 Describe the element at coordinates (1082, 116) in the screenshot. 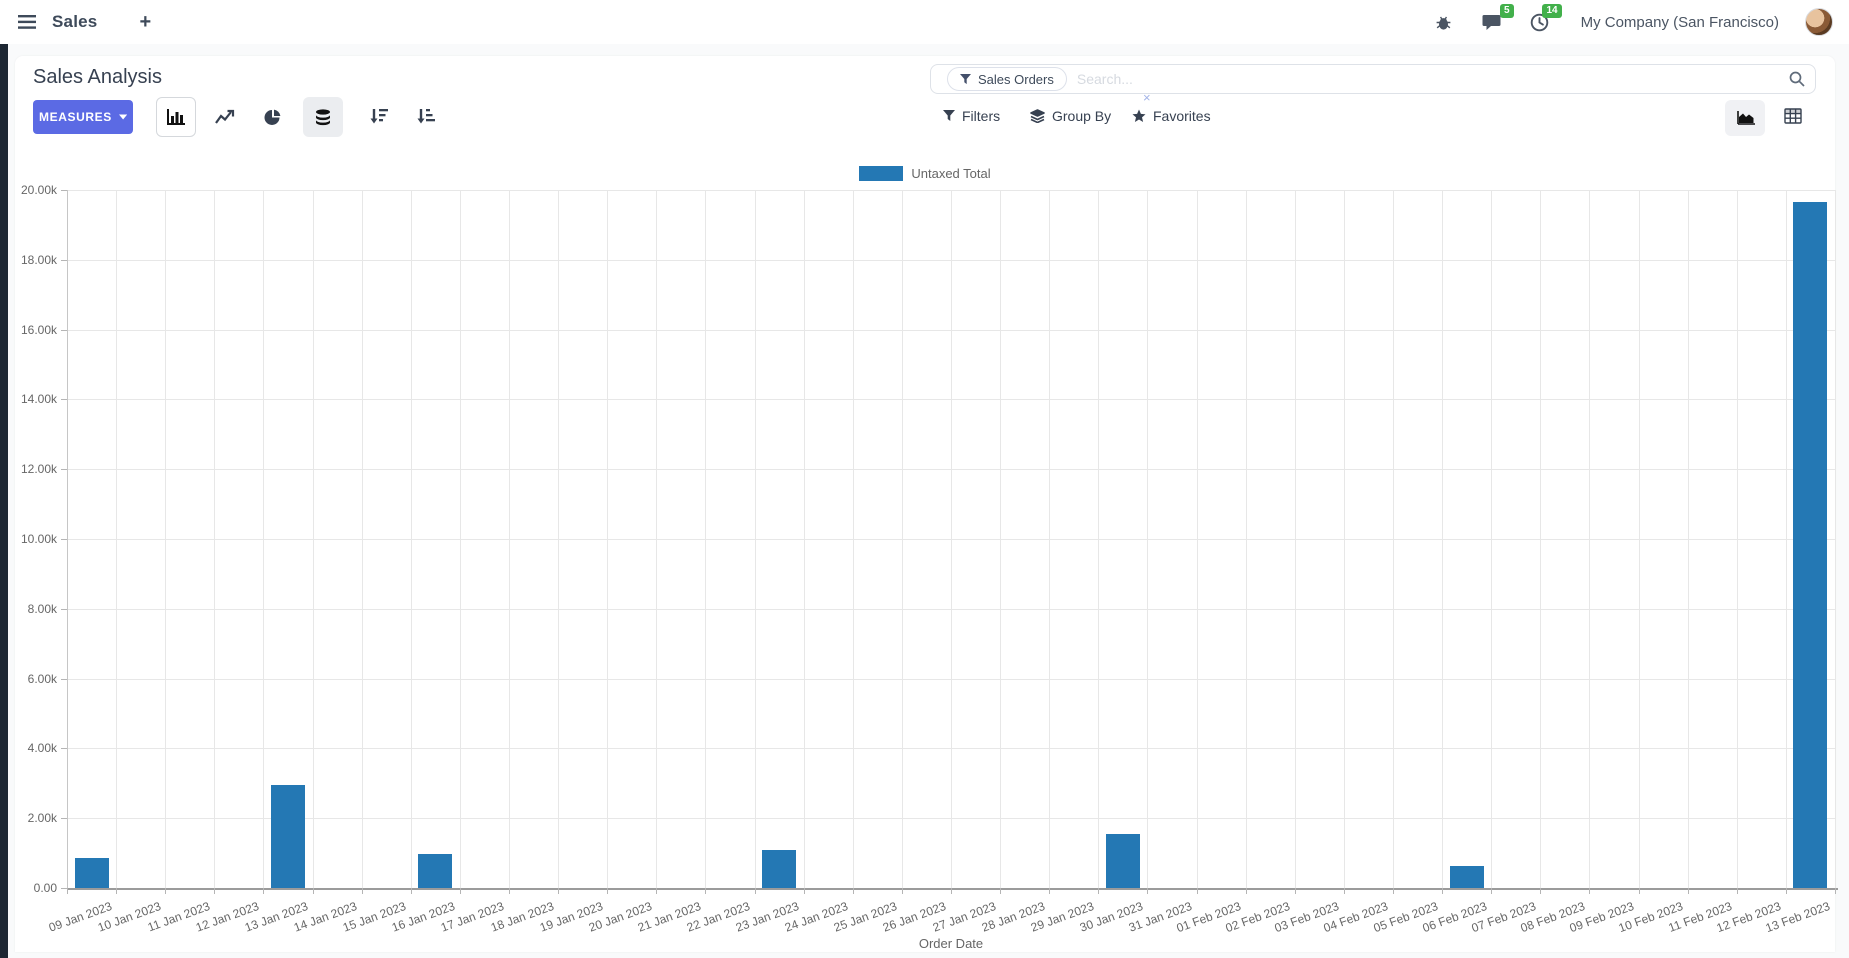

I see `group-by-label: Group By` at that location.